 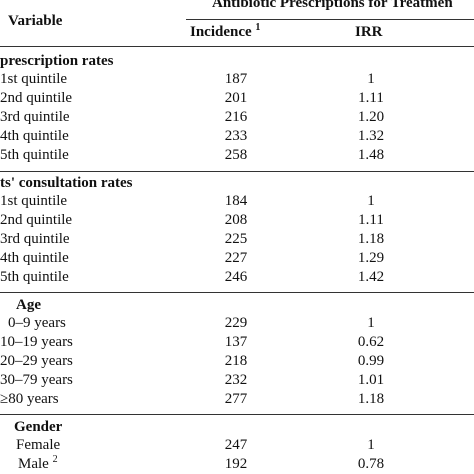 I want to click on row-incidence: 247, so click(x=236, y=445).